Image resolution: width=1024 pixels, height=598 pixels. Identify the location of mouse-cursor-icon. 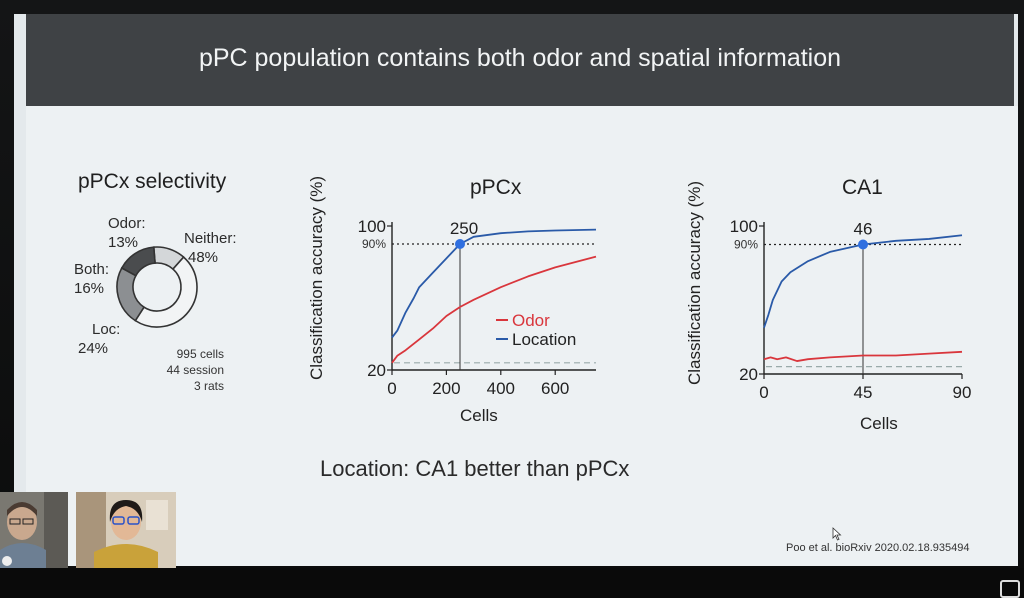
(837, 534).